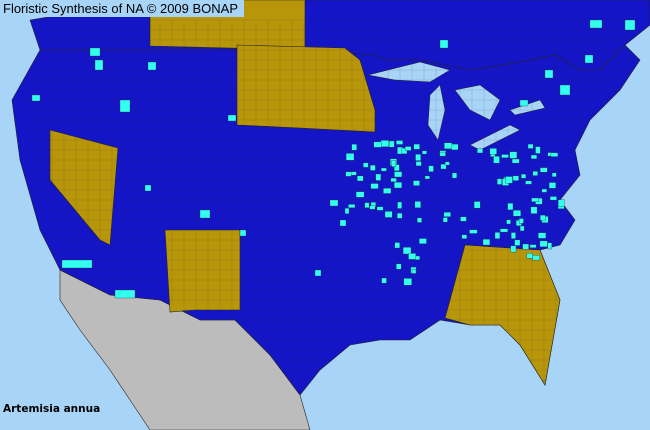 The image size is (650, 430). I want to click on state-nevada, so click(84, 187).